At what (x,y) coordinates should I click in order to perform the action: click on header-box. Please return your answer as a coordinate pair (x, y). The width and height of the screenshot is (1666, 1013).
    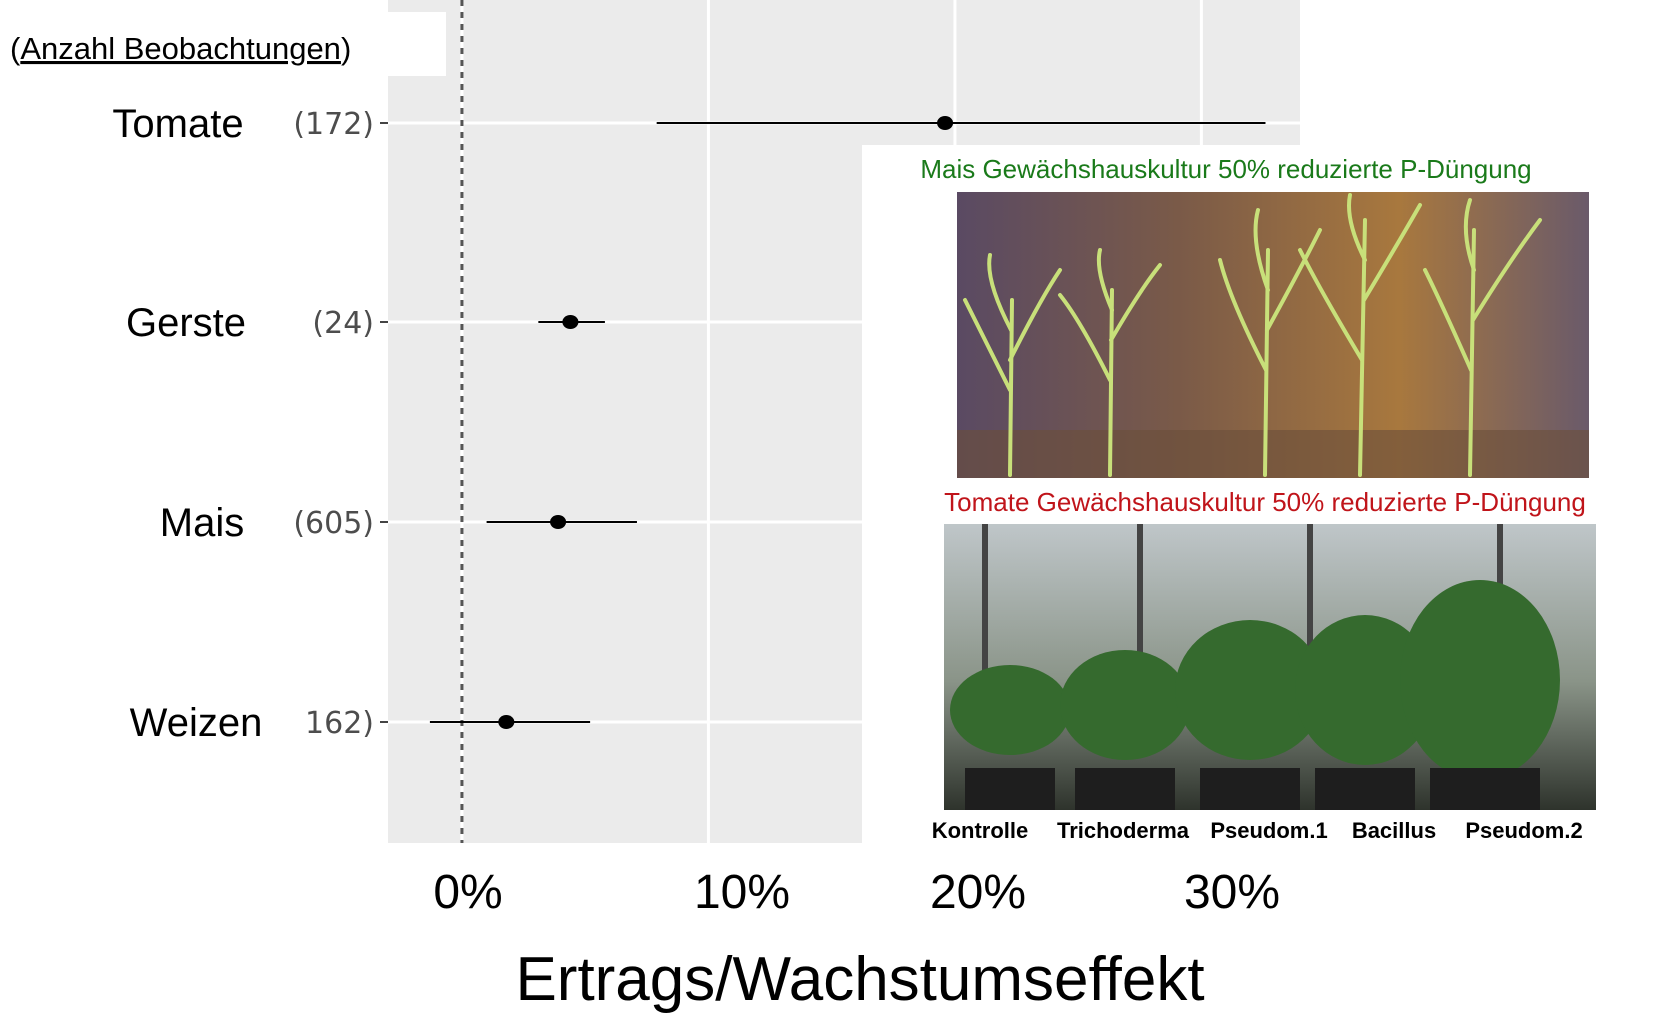
    Looking at the image, I should click on (223, 44).